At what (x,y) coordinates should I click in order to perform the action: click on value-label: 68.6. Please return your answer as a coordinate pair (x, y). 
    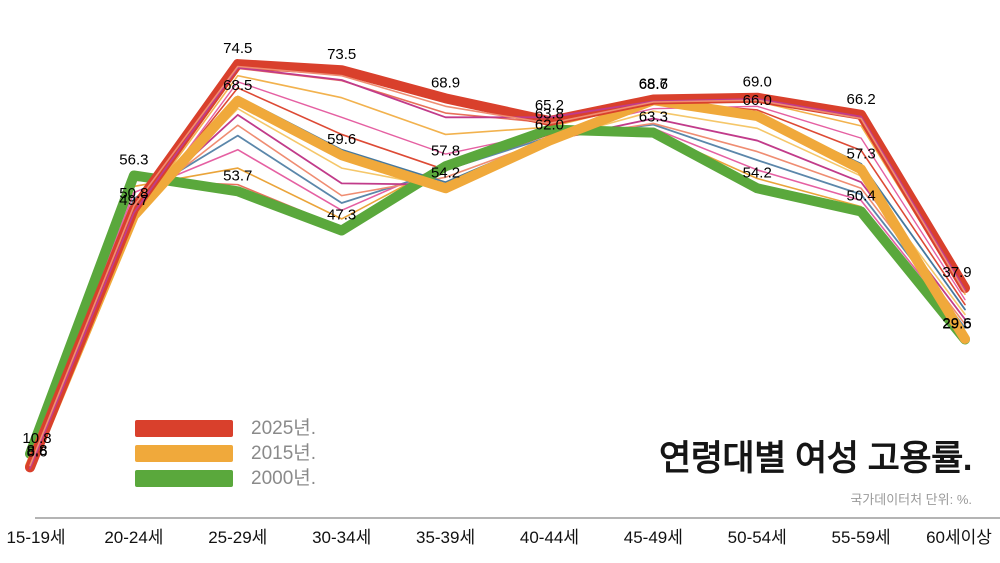
    Looking at the image, I should click on (653, 84).